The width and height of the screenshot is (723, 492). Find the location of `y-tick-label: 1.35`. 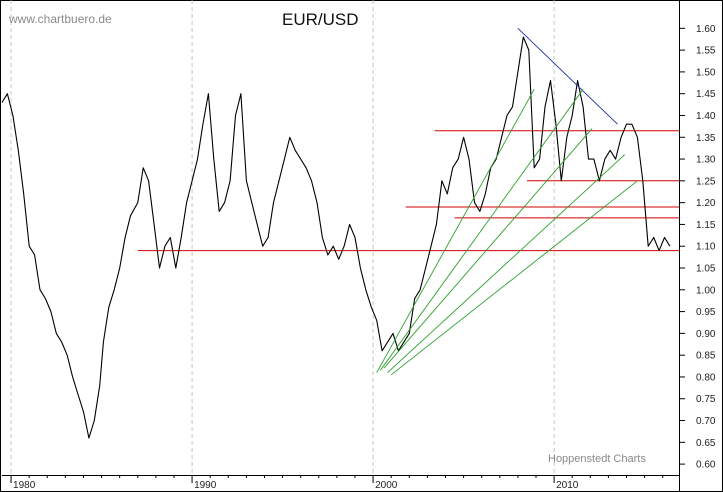

y-tick-label: 1.35 is located at coordinates (706, 138).